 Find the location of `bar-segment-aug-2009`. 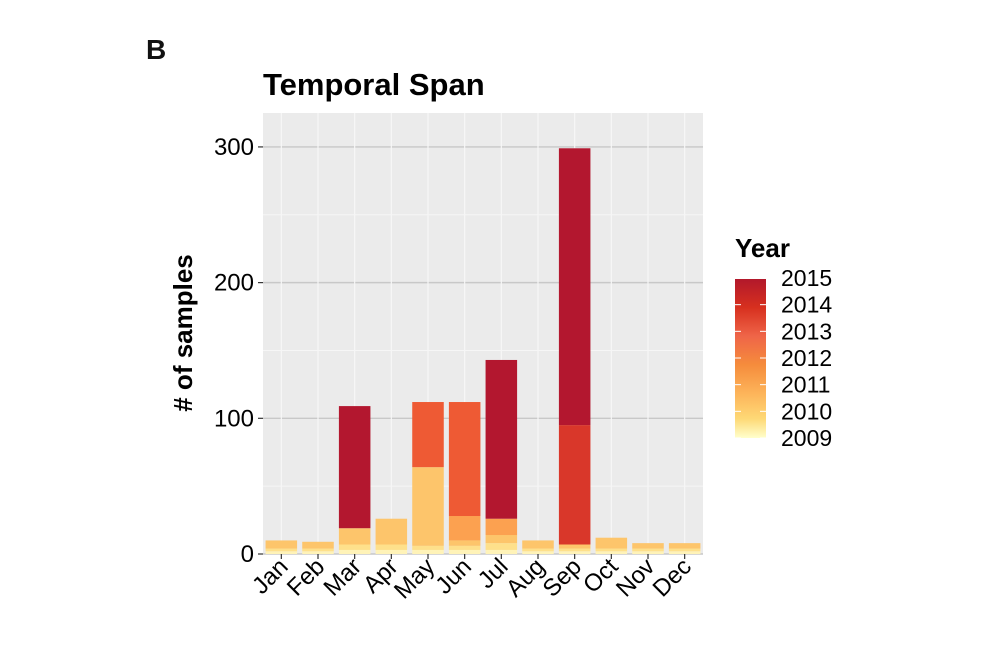

bar-segment-aug-2009 is located at coordinates (538, 552).